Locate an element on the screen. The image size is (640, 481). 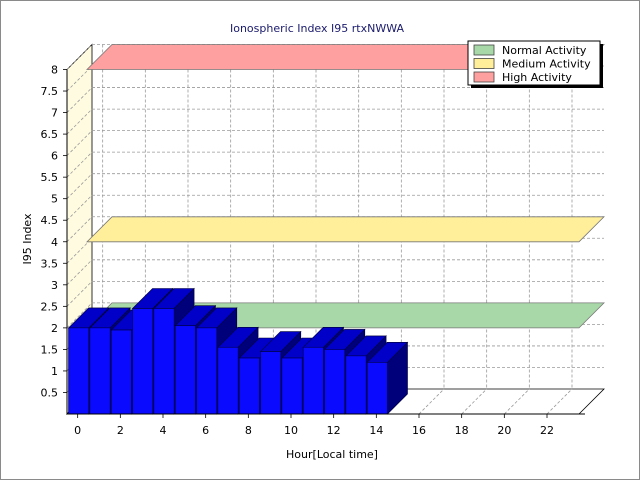
legend-label-0: Normal Activity is located at coordinates (544, 50).